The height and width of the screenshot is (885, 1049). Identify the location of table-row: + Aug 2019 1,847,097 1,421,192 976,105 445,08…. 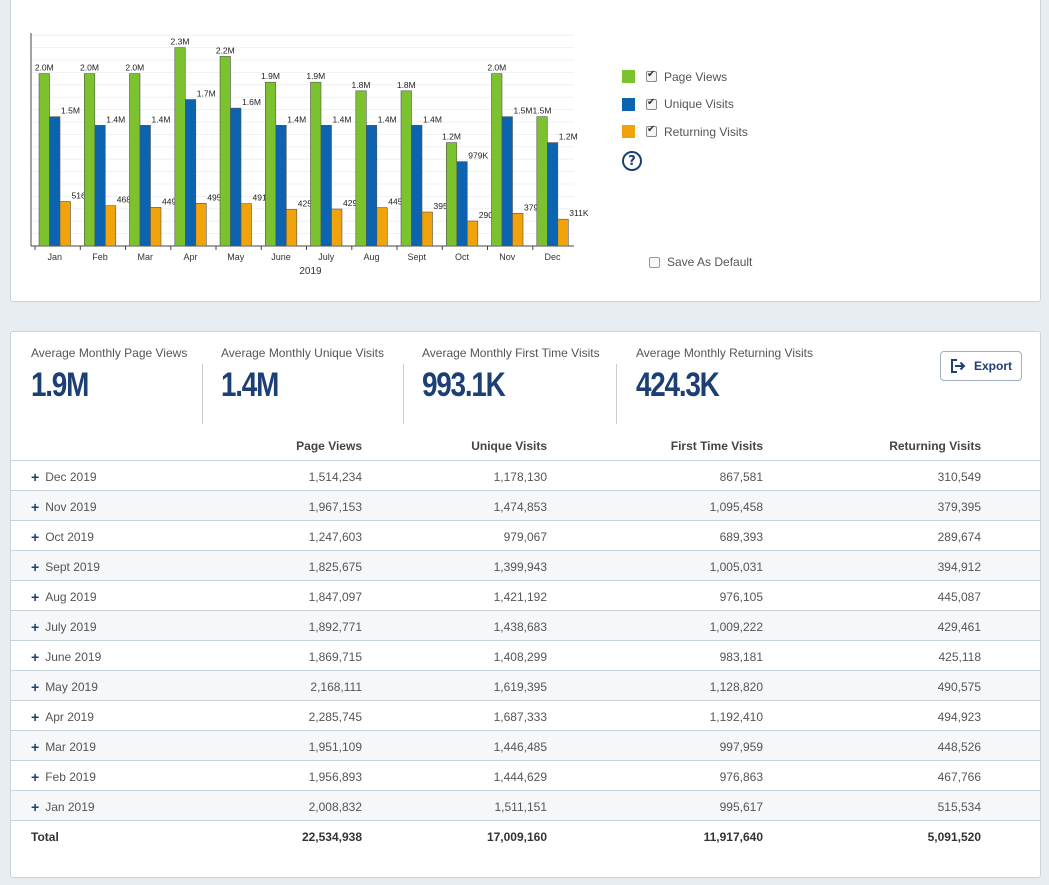
(525, 595).